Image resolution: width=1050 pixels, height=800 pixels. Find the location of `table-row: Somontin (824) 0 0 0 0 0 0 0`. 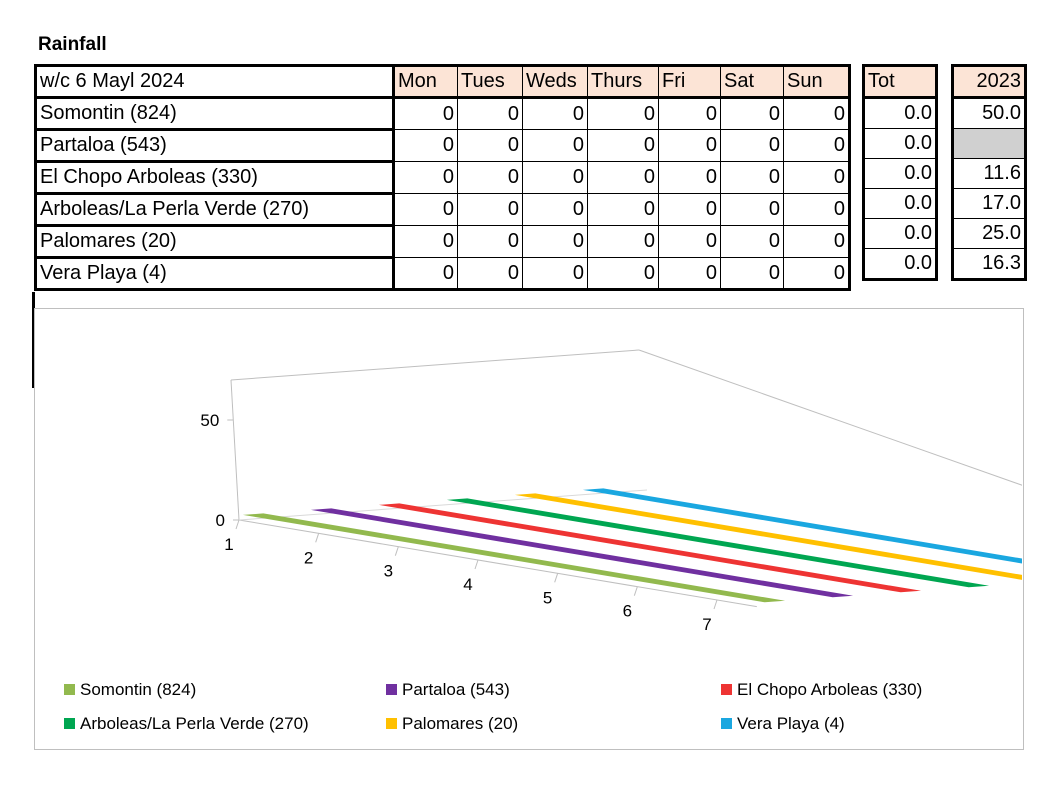

table-row: Somontin (824) 0 0 0 0 0 0 0 is located at coordinates (442, 113).